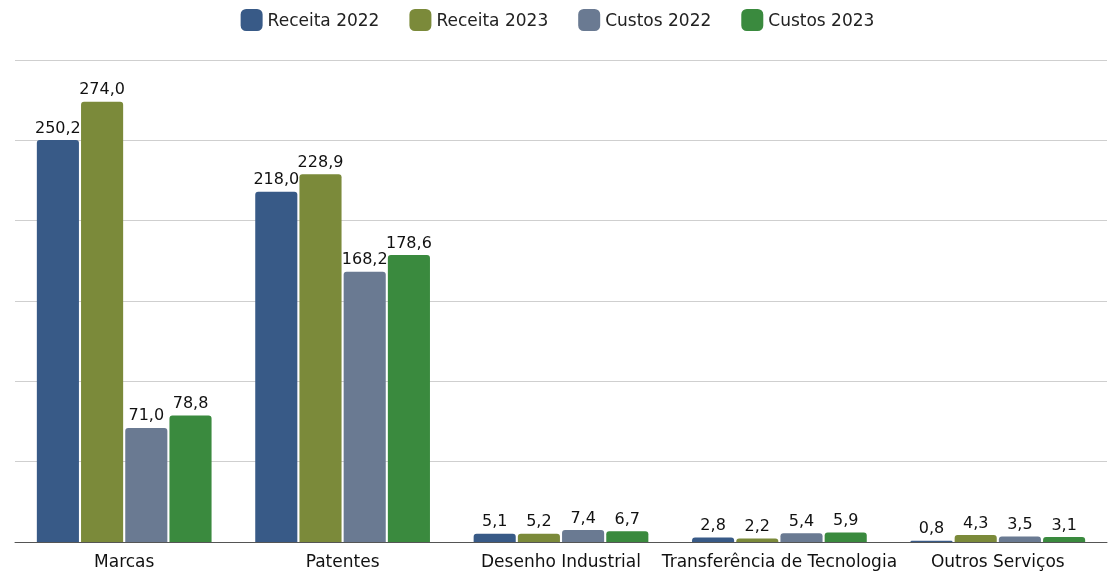 The height and width of the screenshot is (572, 1115). Describe the element at coordinates (102, 89) in the screenshot. I see `data-label: 274,0` at that location.